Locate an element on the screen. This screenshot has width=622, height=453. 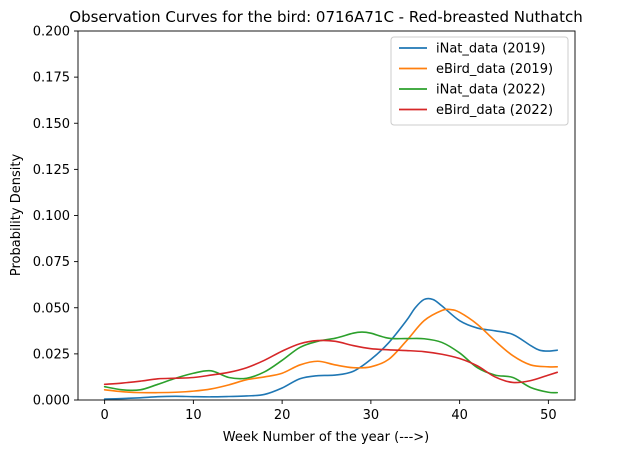
legend-box is located at coordinates (479, 81).